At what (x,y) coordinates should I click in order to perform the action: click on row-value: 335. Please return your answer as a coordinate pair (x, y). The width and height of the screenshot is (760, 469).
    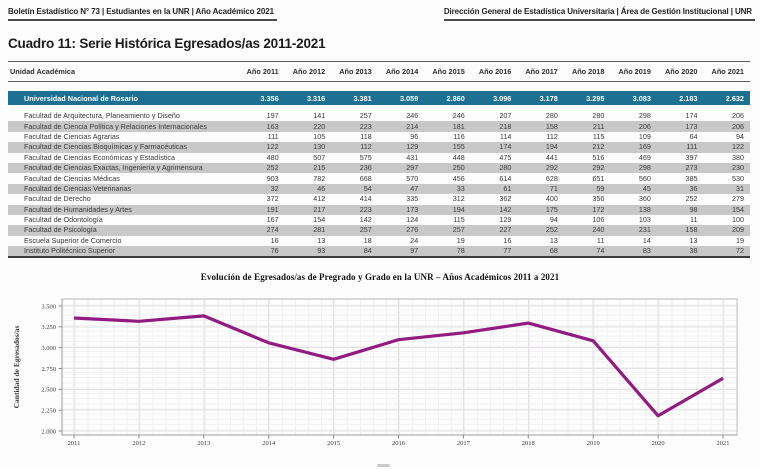
    Looking at the image, I should click on (412, 199).